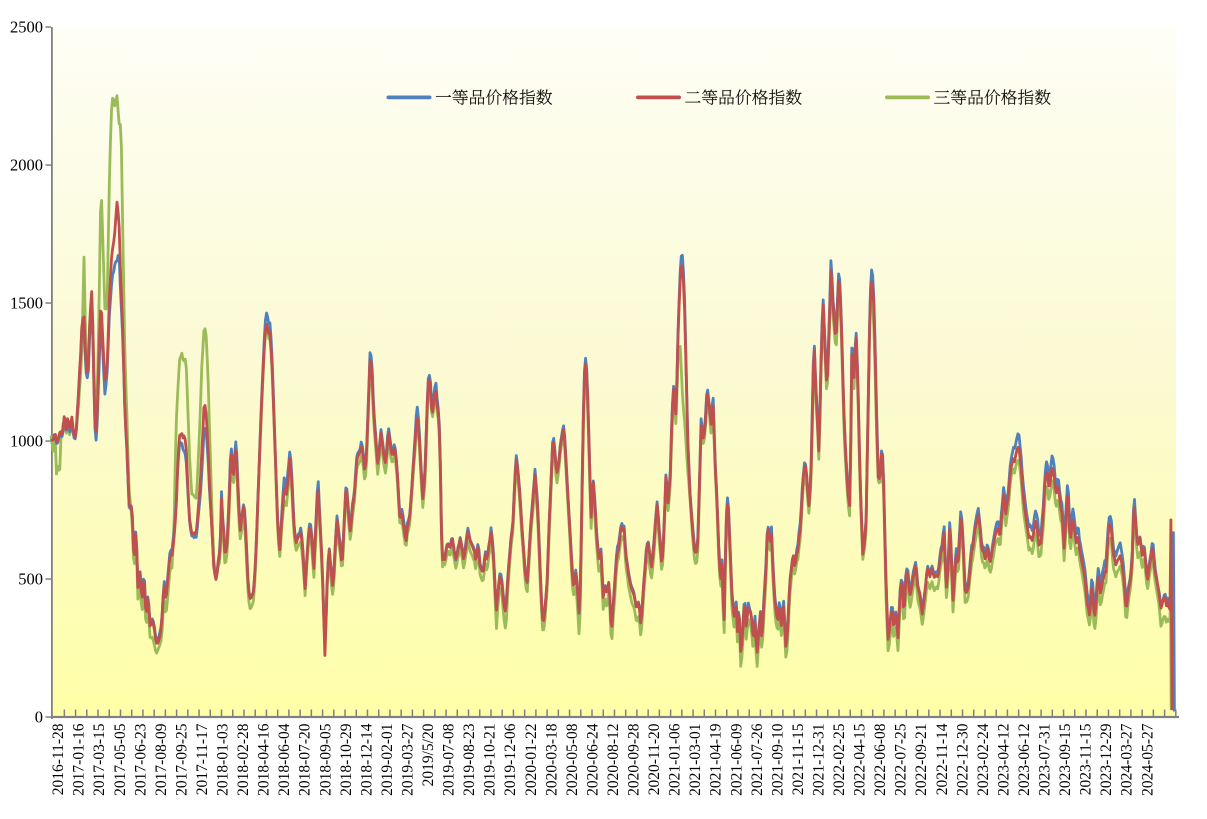 Image resolution: width=1207 pixels, height=819 pixels. What do you see at coordinates (490, 760) in the screenshot?
I see `svg-text: 2019-10-21` at bounding box center [490, 760].